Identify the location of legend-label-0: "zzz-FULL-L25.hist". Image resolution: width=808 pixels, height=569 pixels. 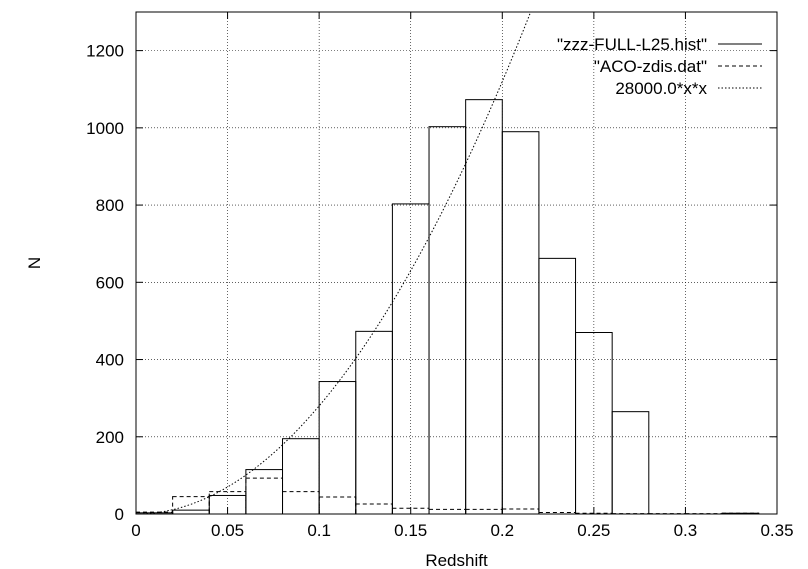
(632, 44).